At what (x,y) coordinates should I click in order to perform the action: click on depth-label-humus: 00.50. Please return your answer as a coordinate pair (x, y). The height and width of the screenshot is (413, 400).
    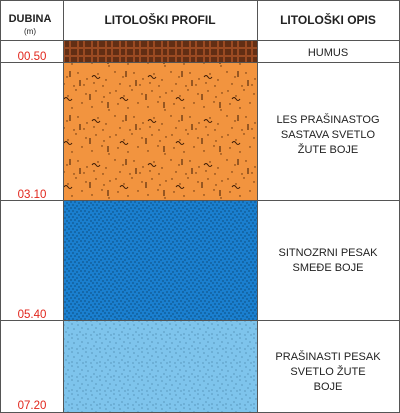
    Looking at the image, I should click on (32, 57).